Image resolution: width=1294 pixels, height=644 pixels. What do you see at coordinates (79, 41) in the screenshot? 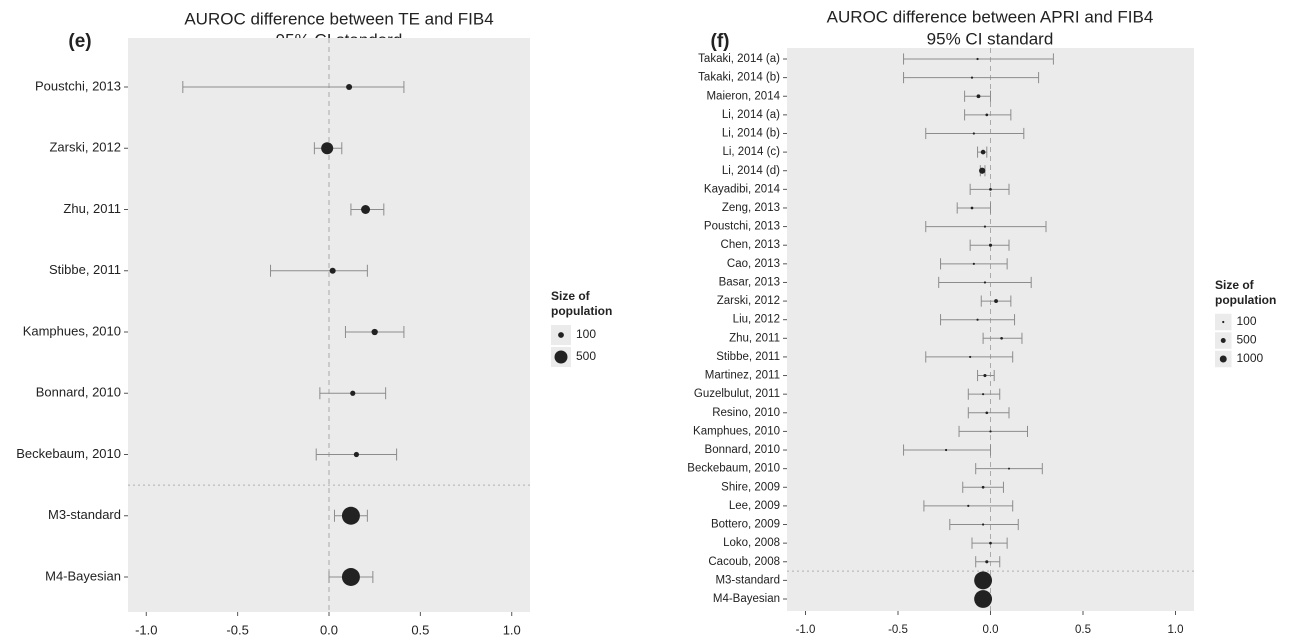
I see `panel-label: (e)` at bounding box center [79, 41].